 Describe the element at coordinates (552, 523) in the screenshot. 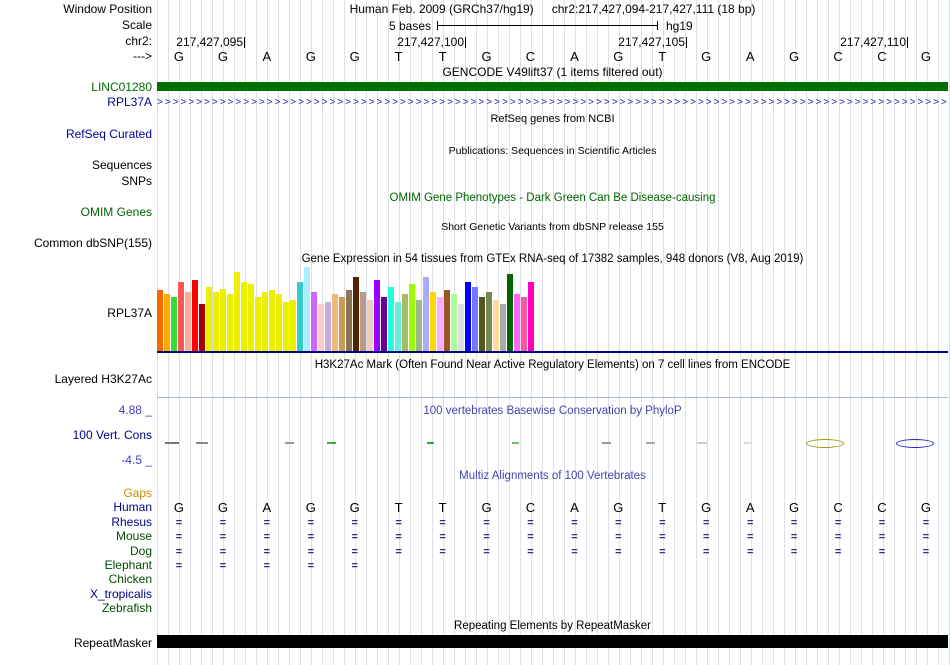

I see `alignment-row-rhesus: = = = = = = = = = = = = = = = = = =` at that location.